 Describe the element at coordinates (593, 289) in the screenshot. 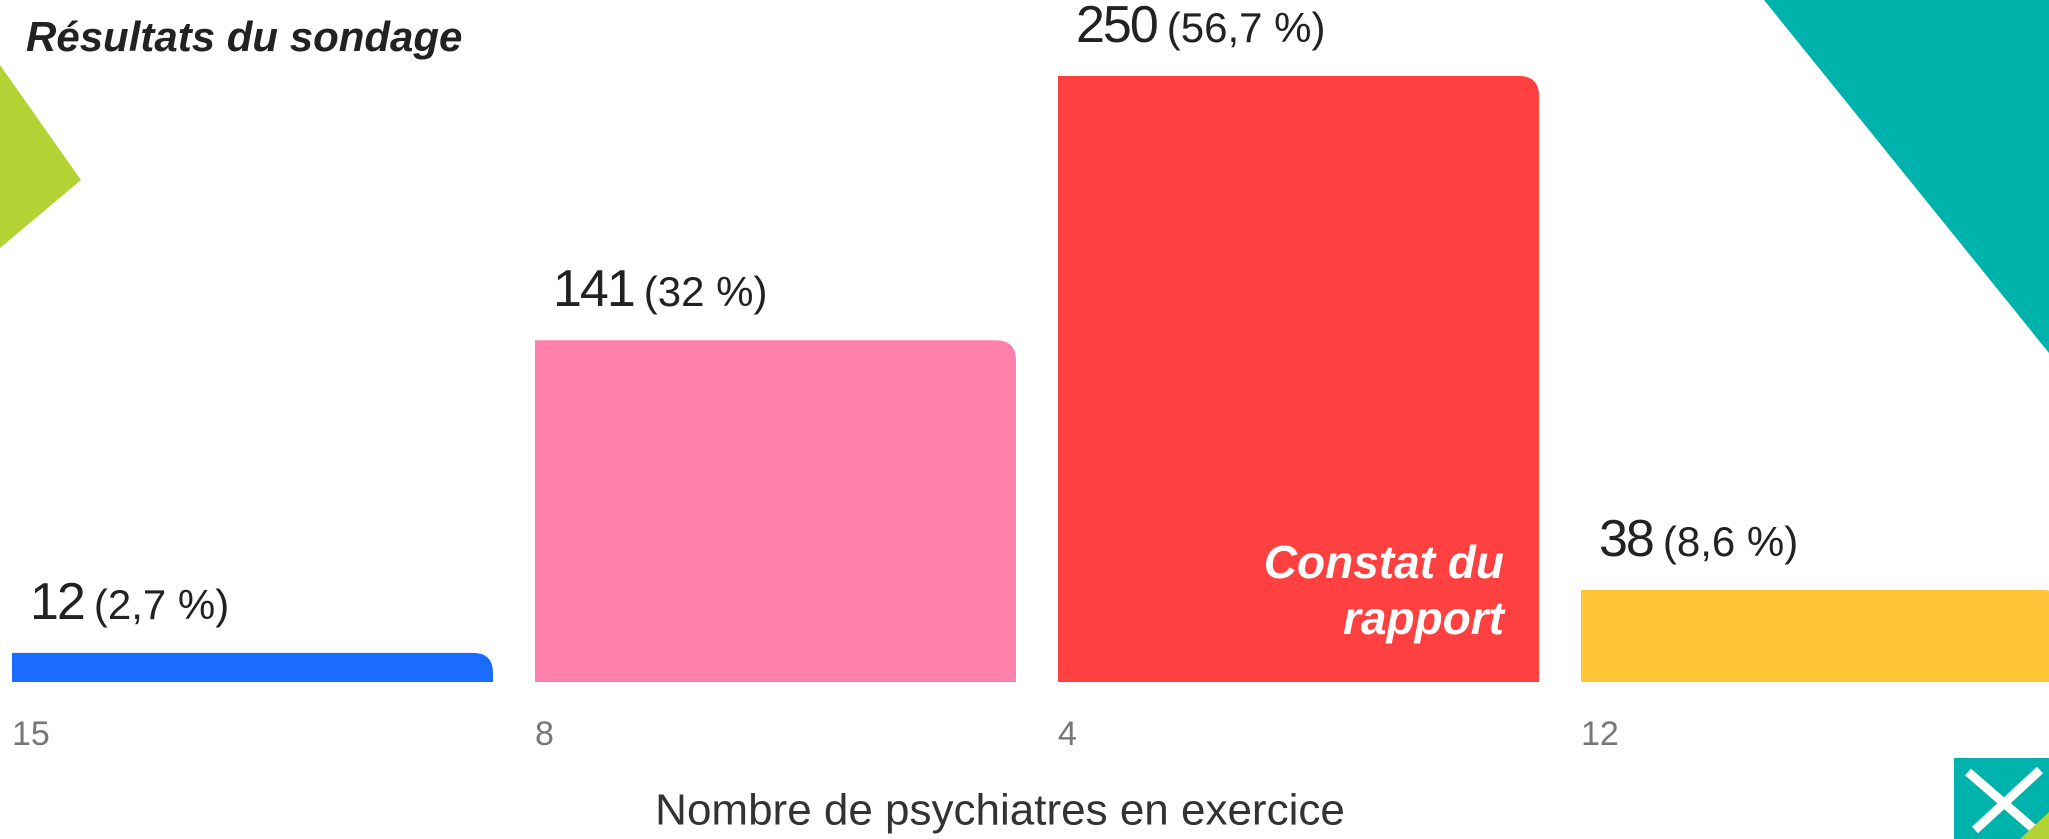

I see `value-number: 141` at that location.